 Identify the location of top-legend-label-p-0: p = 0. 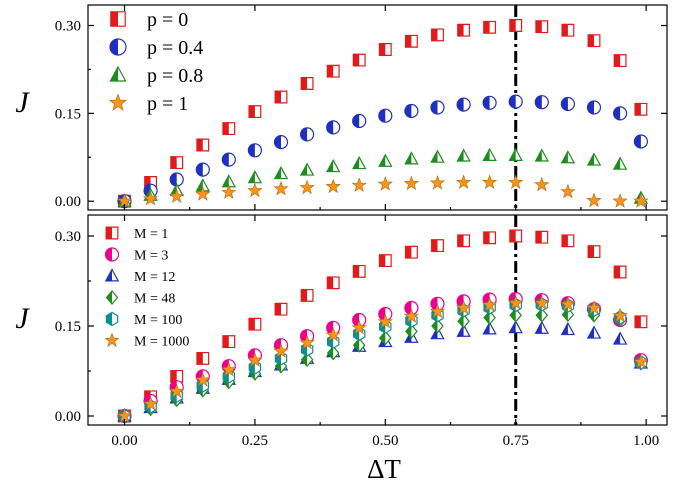
(167, 20).